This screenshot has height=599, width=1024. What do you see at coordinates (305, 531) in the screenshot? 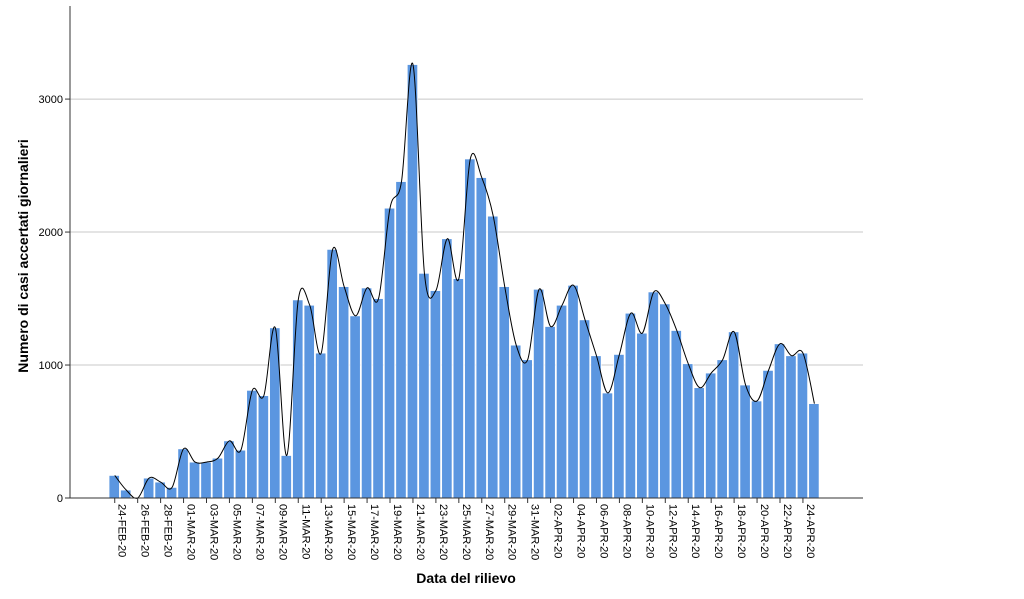
I see `x-tick-label: 11-MAR-20` at bounding box center [305, 531].